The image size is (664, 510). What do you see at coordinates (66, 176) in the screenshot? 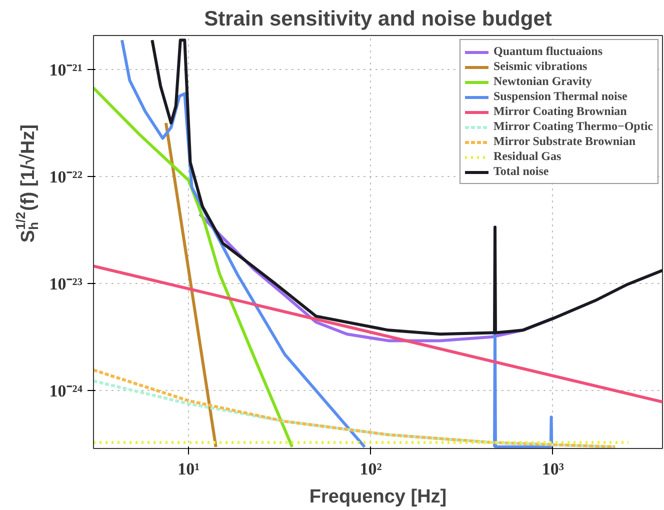
I see `y-tick-label: 10⁻²²` at bounding box center [66, 176].